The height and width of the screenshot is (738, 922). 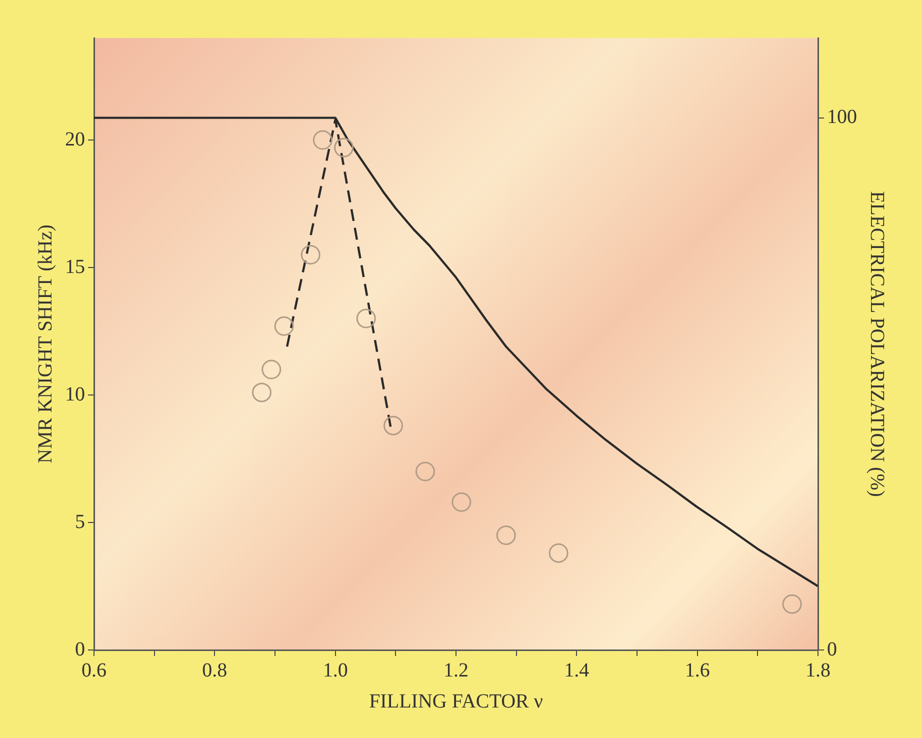 I want to click on x-tick-label: 1.2, so click(x=456, y=670).